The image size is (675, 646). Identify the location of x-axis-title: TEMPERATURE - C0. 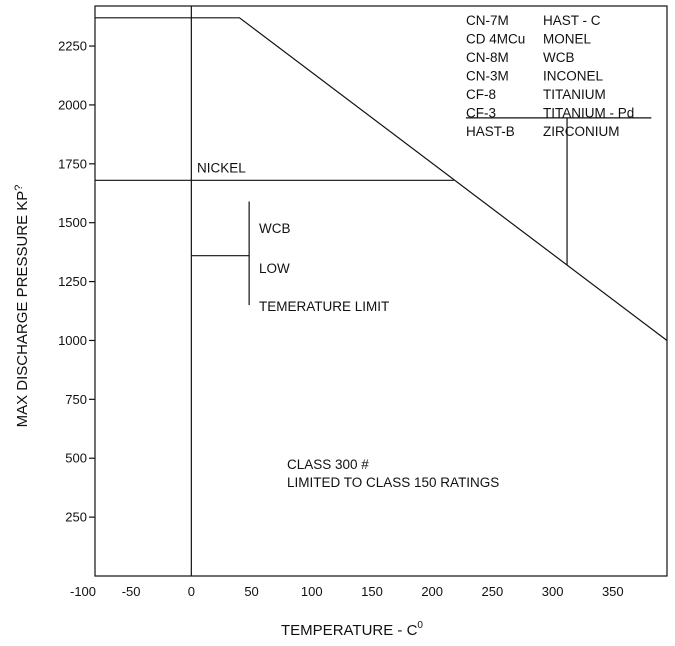
(352, 629).